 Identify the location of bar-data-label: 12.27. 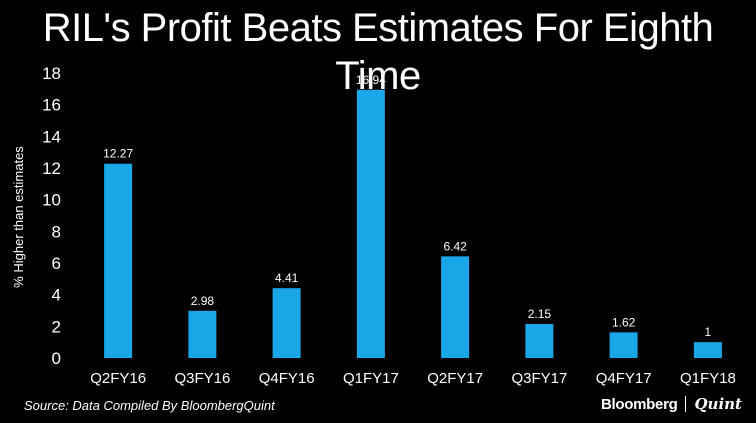
(118, 154).